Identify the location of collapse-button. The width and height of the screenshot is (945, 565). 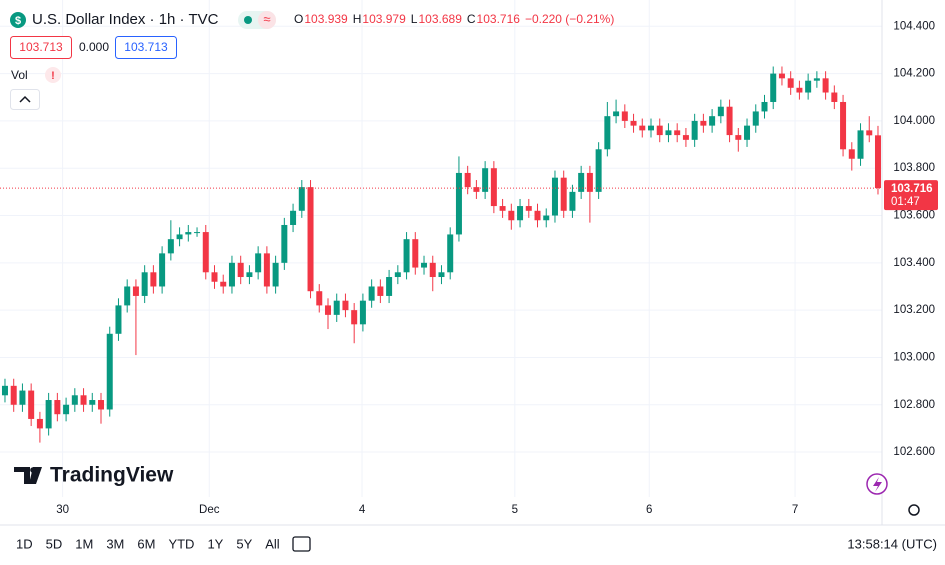
(25, 99).